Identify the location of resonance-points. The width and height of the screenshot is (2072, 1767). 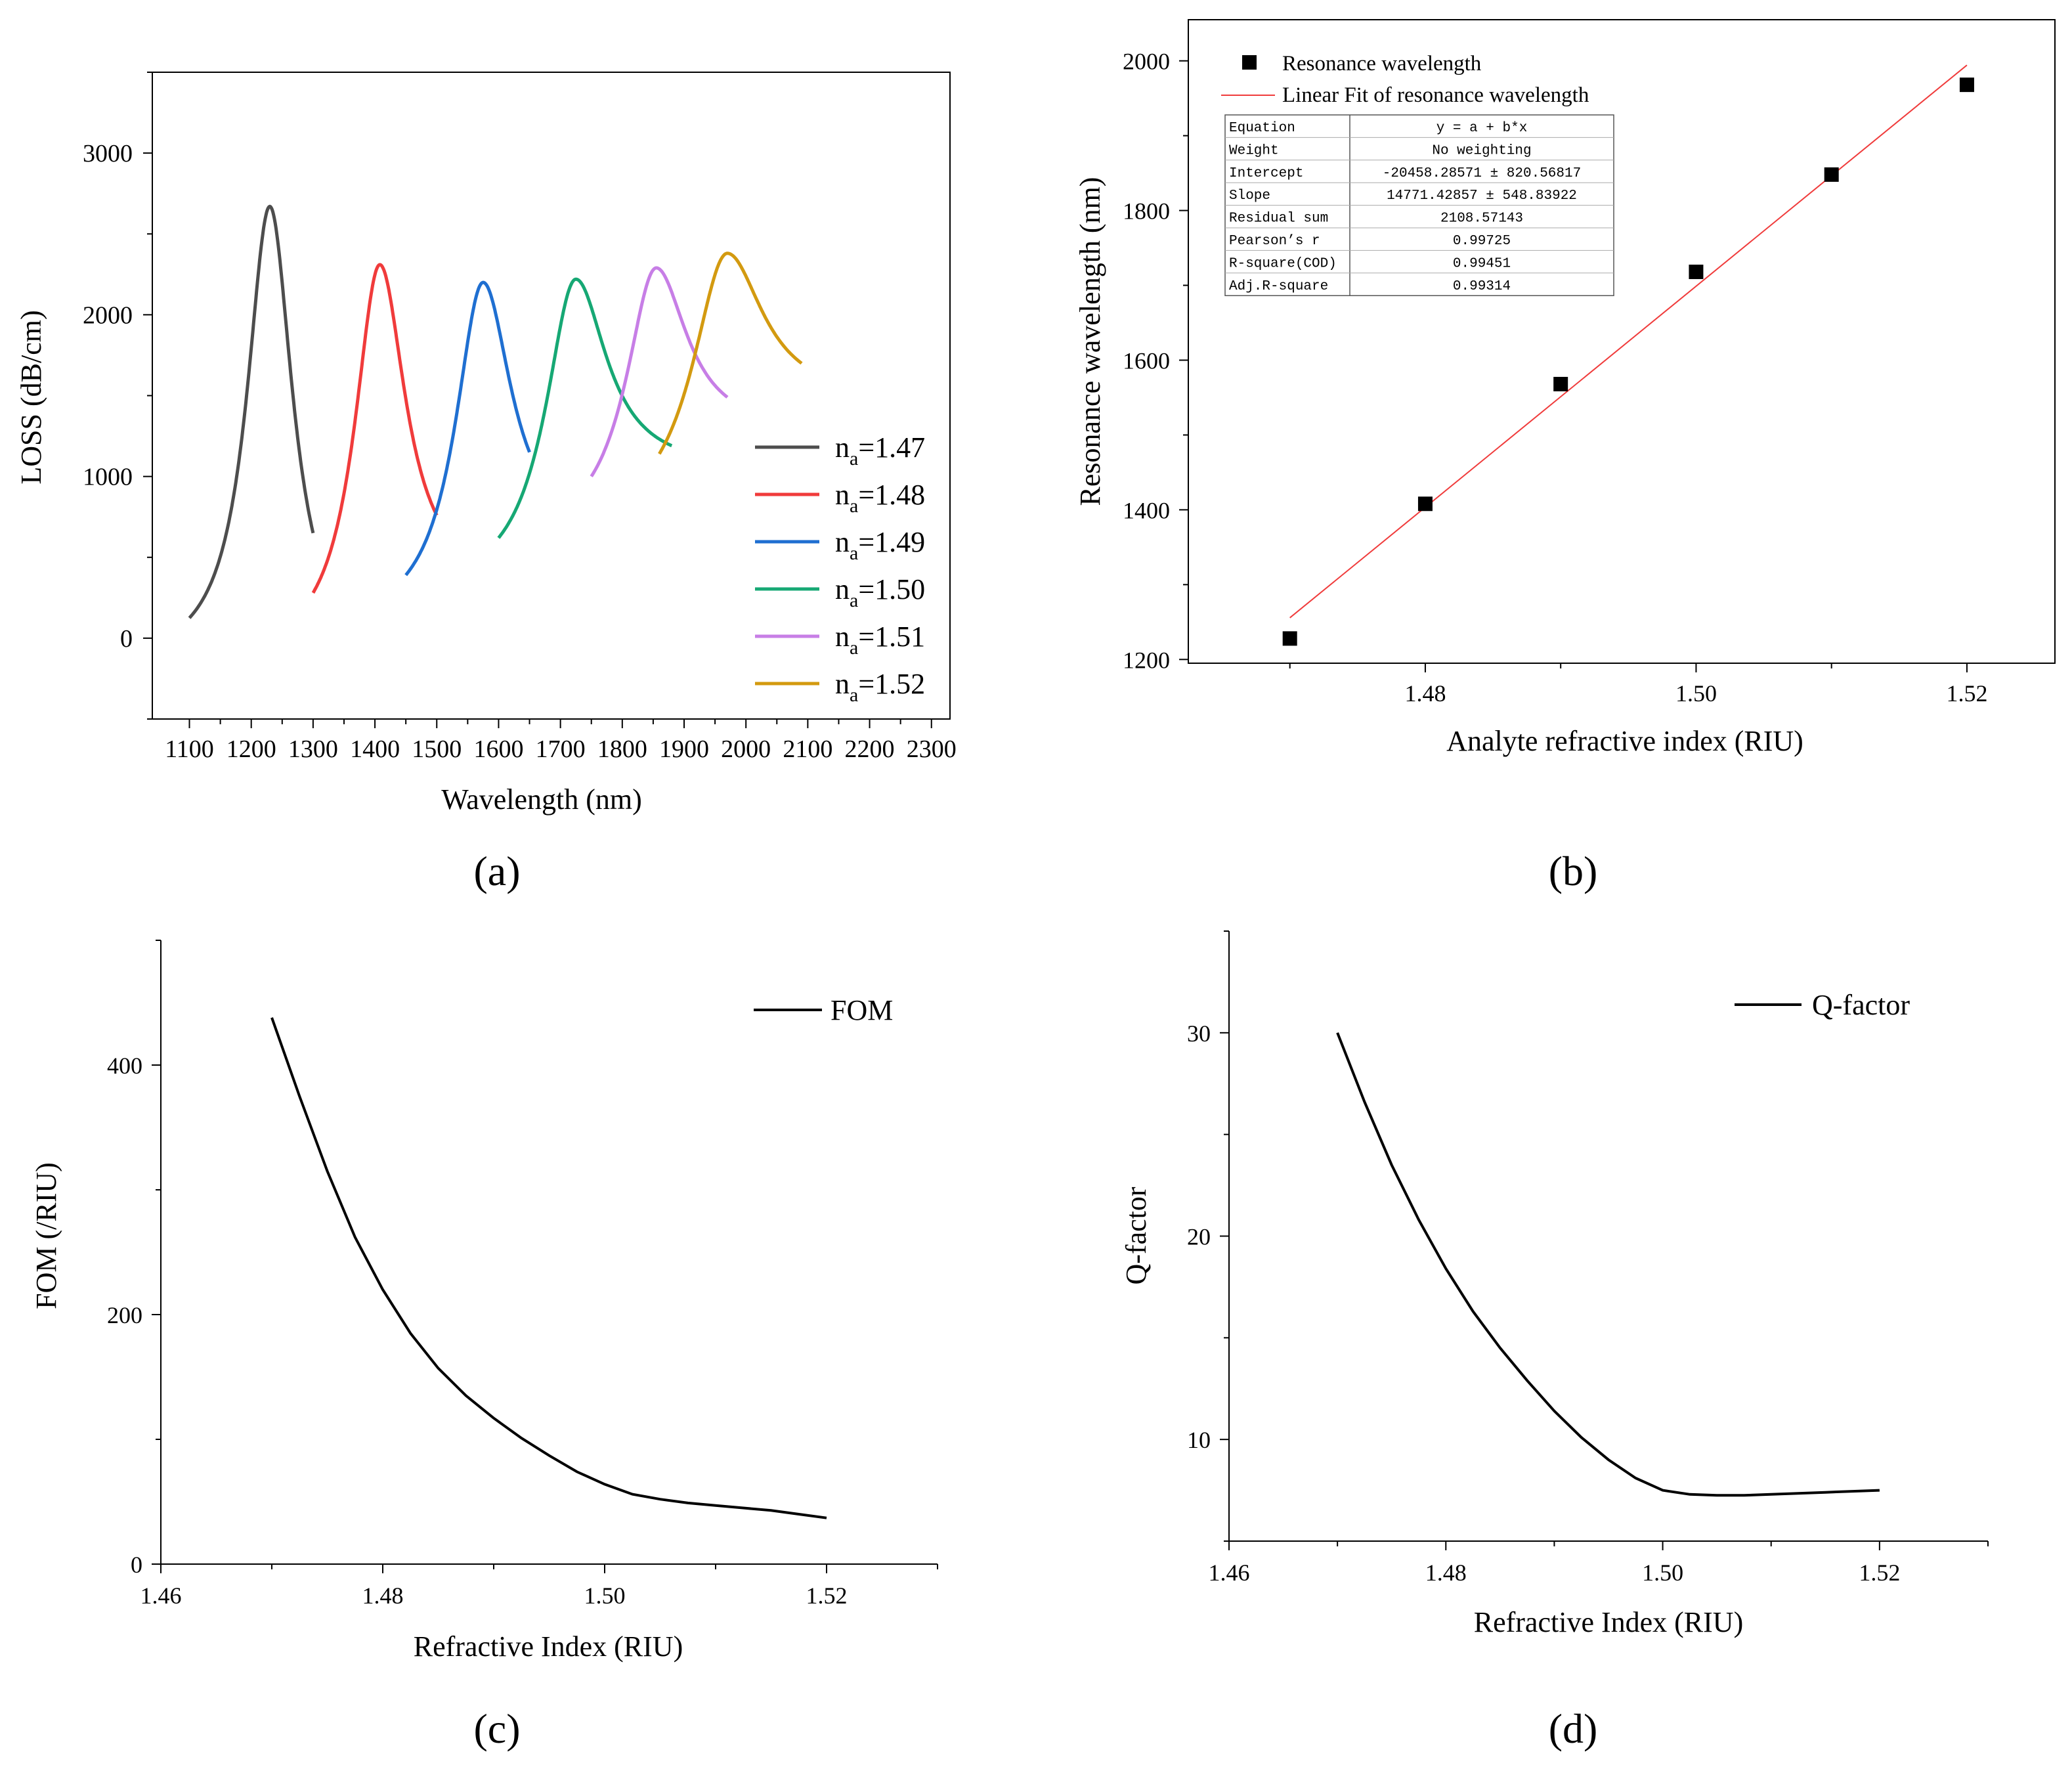
(1628, 361).